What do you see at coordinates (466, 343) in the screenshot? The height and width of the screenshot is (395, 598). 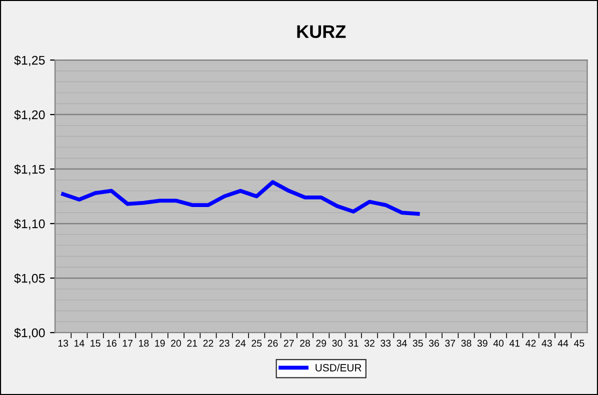 I see `x-tick-label: 38` at bounding box center [466, 343].